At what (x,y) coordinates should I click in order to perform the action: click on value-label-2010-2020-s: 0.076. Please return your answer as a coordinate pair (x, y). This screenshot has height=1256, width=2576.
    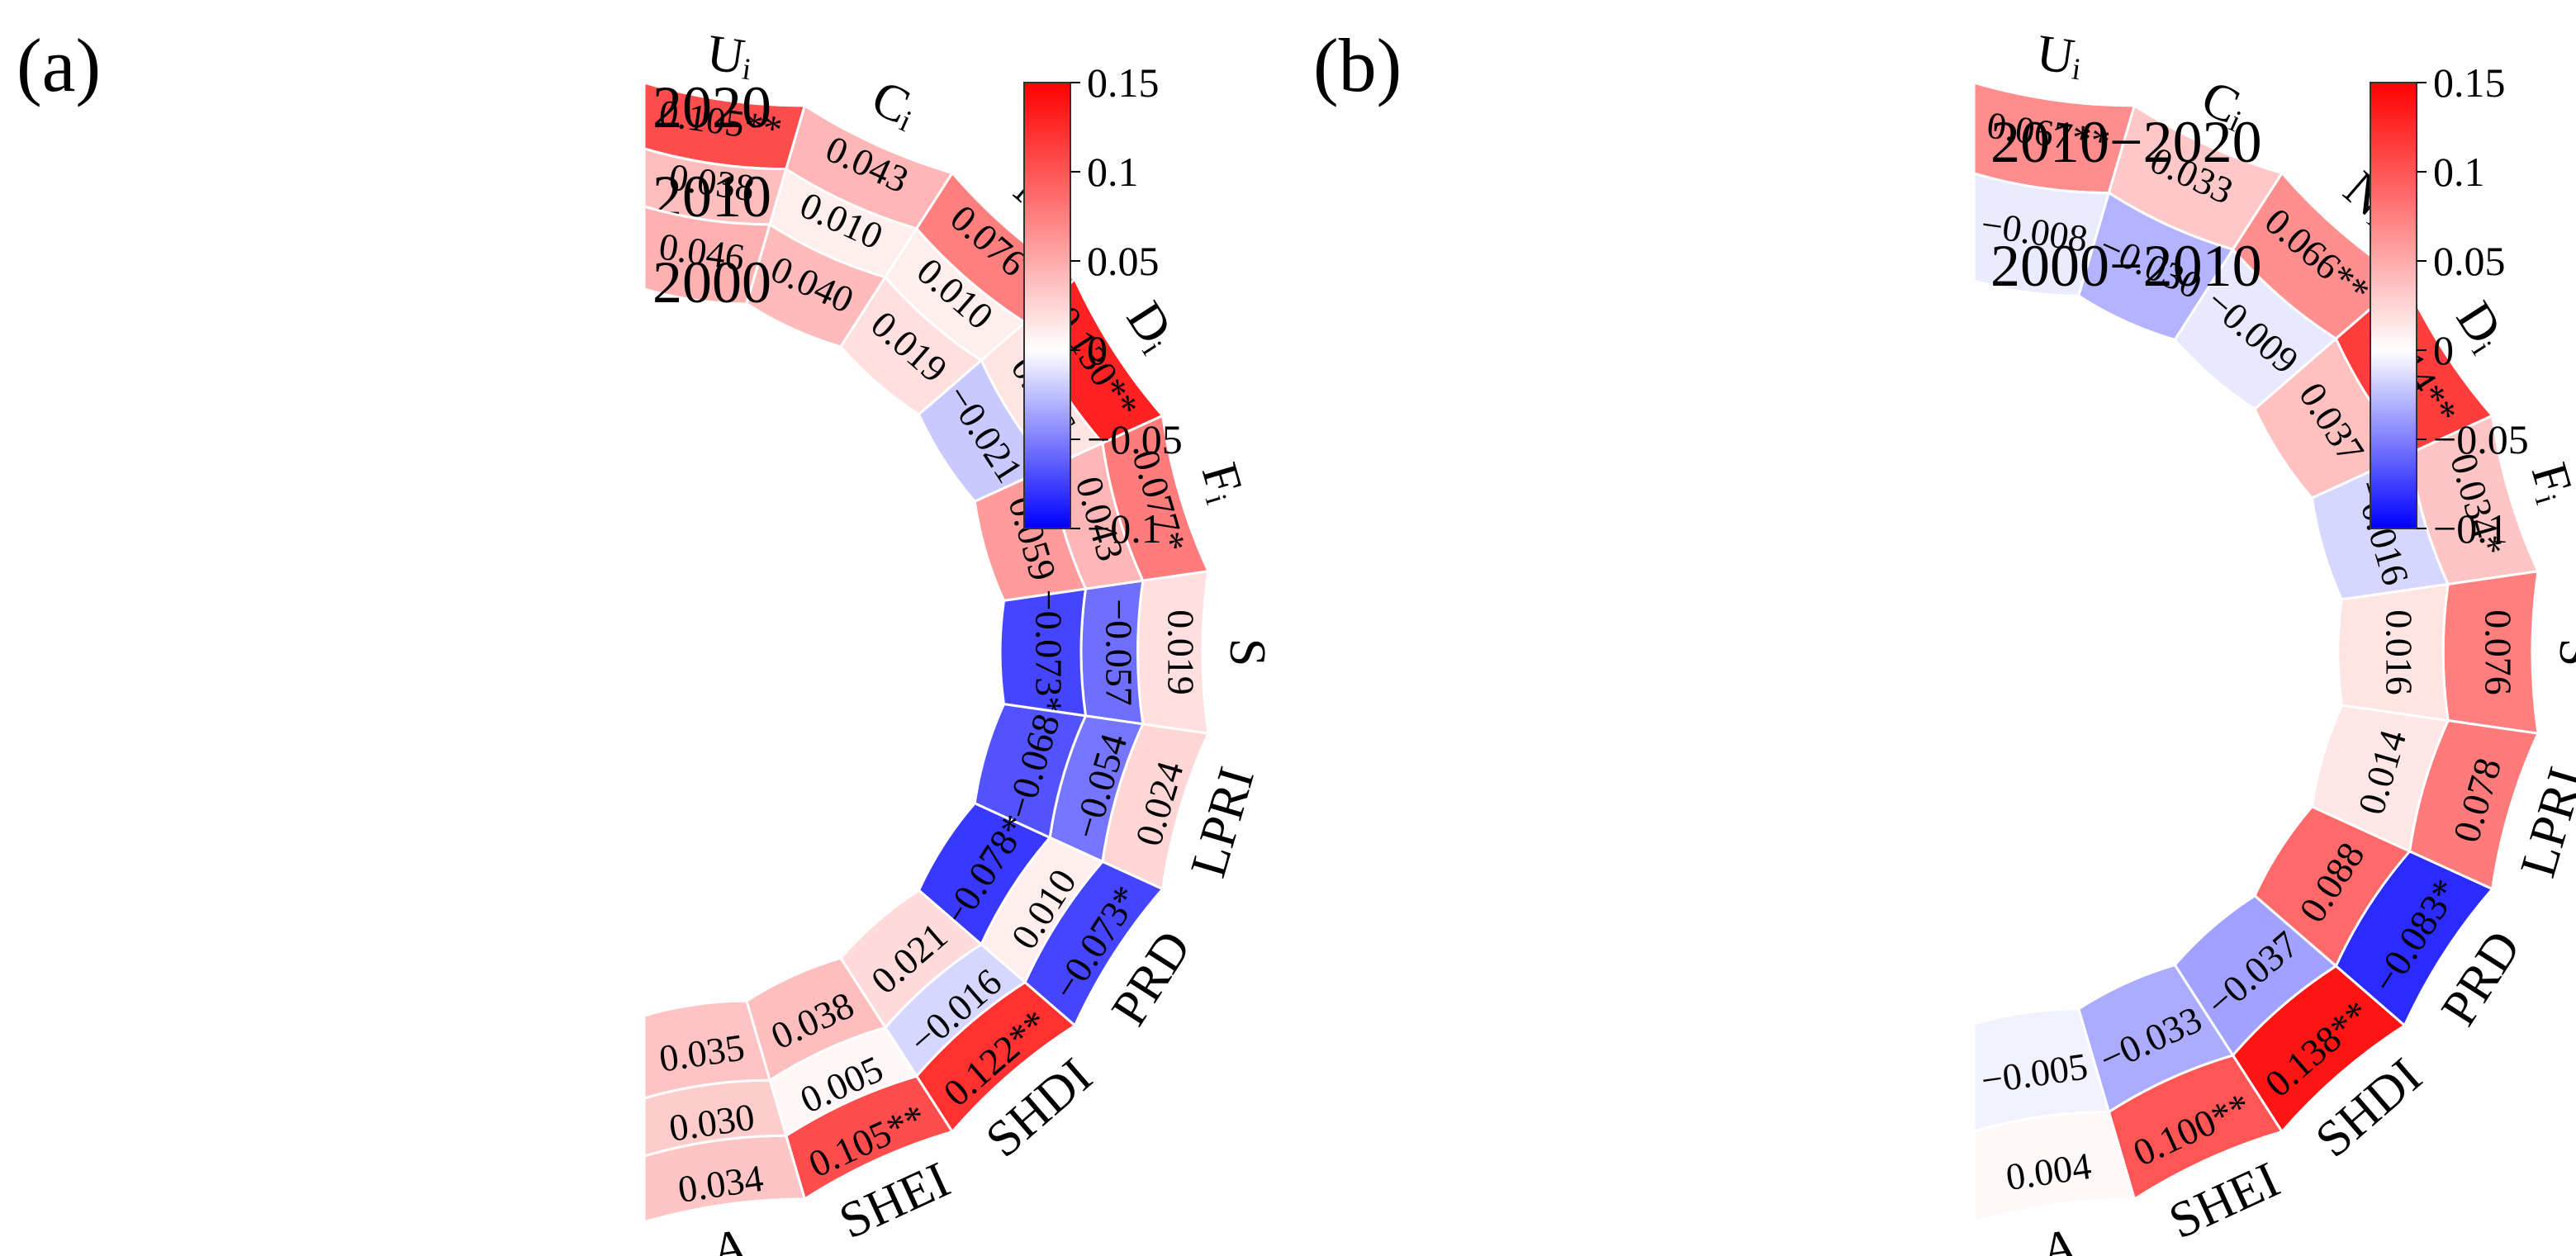
    Looking at the image, I should click on (2499, 652).